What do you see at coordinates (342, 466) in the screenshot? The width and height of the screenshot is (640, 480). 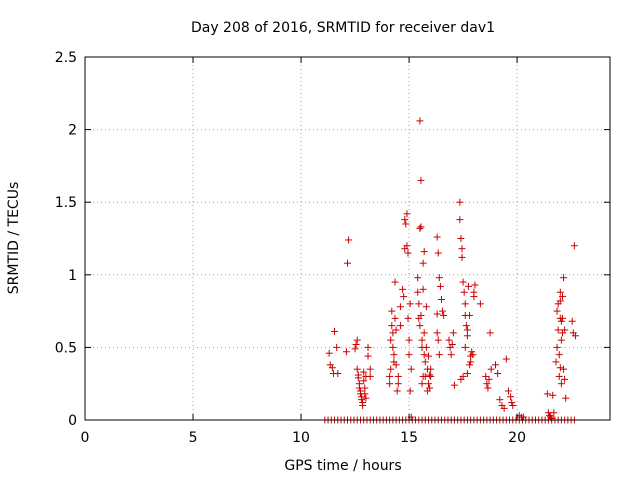 I see `x-axis-title: GPS time / hours` at bounding box center [342, 466].